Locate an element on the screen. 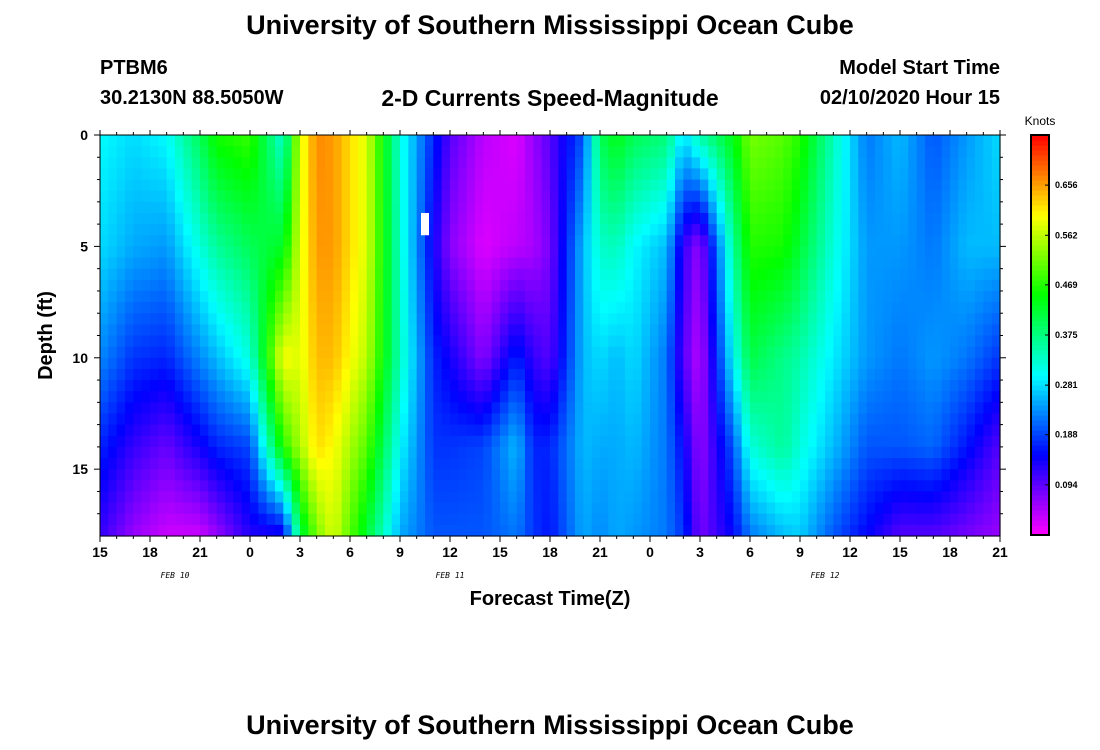 This screenshot has height=750, width=1100. y-axis-title: Depth (ft) is located at coordinates (46, 335).